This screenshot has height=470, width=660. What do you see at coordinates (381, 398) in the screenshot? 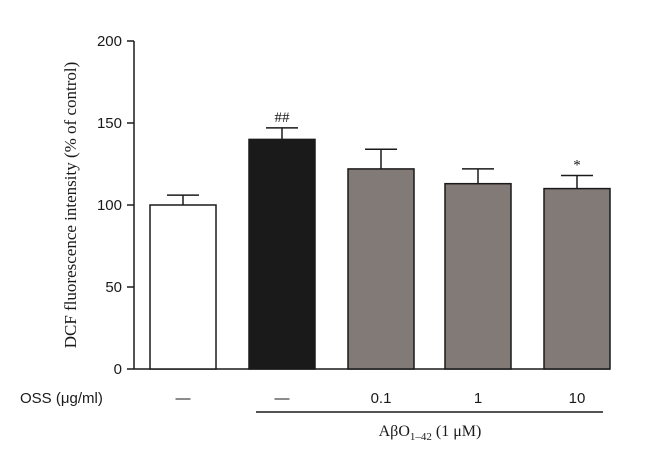
I see `x-tick-label: 0.1` at bounding box center [381, 398].